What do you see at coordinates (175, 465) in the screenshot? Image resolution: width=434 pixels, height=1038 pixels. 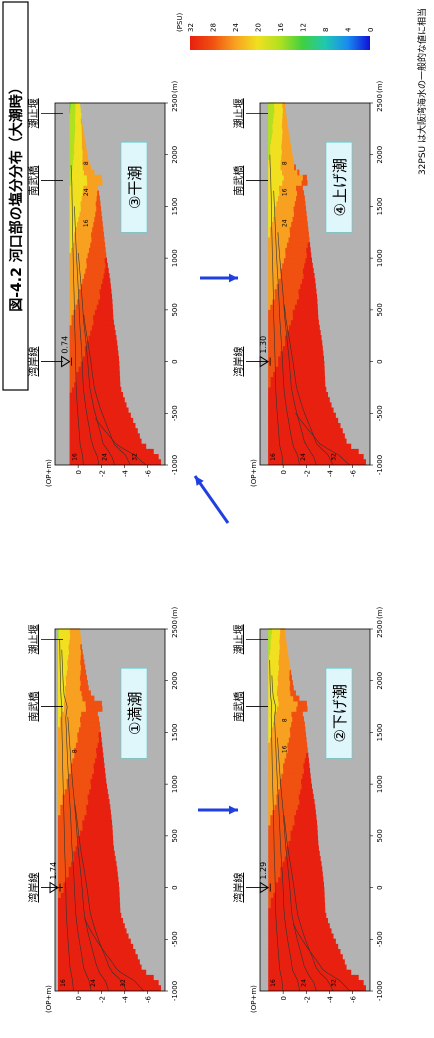 I see `x-tick-label: -1000` at bounding box center [175, 465].